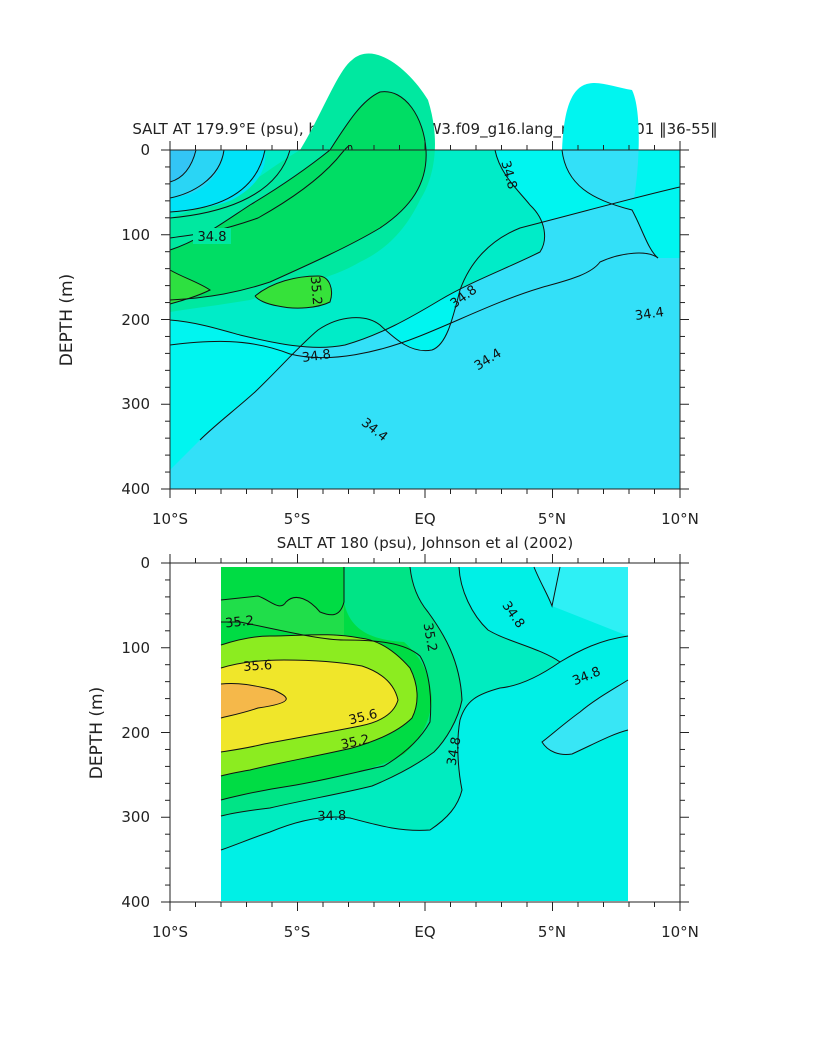 The image size is (818, 1055). I want to click on panel-bottom-contours, so click(424, 708).